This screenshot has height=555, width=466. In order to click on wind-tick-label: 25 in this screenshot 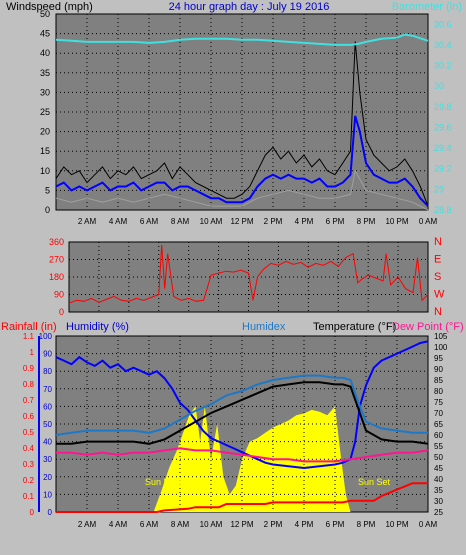, I will do `click(45, 112)`.